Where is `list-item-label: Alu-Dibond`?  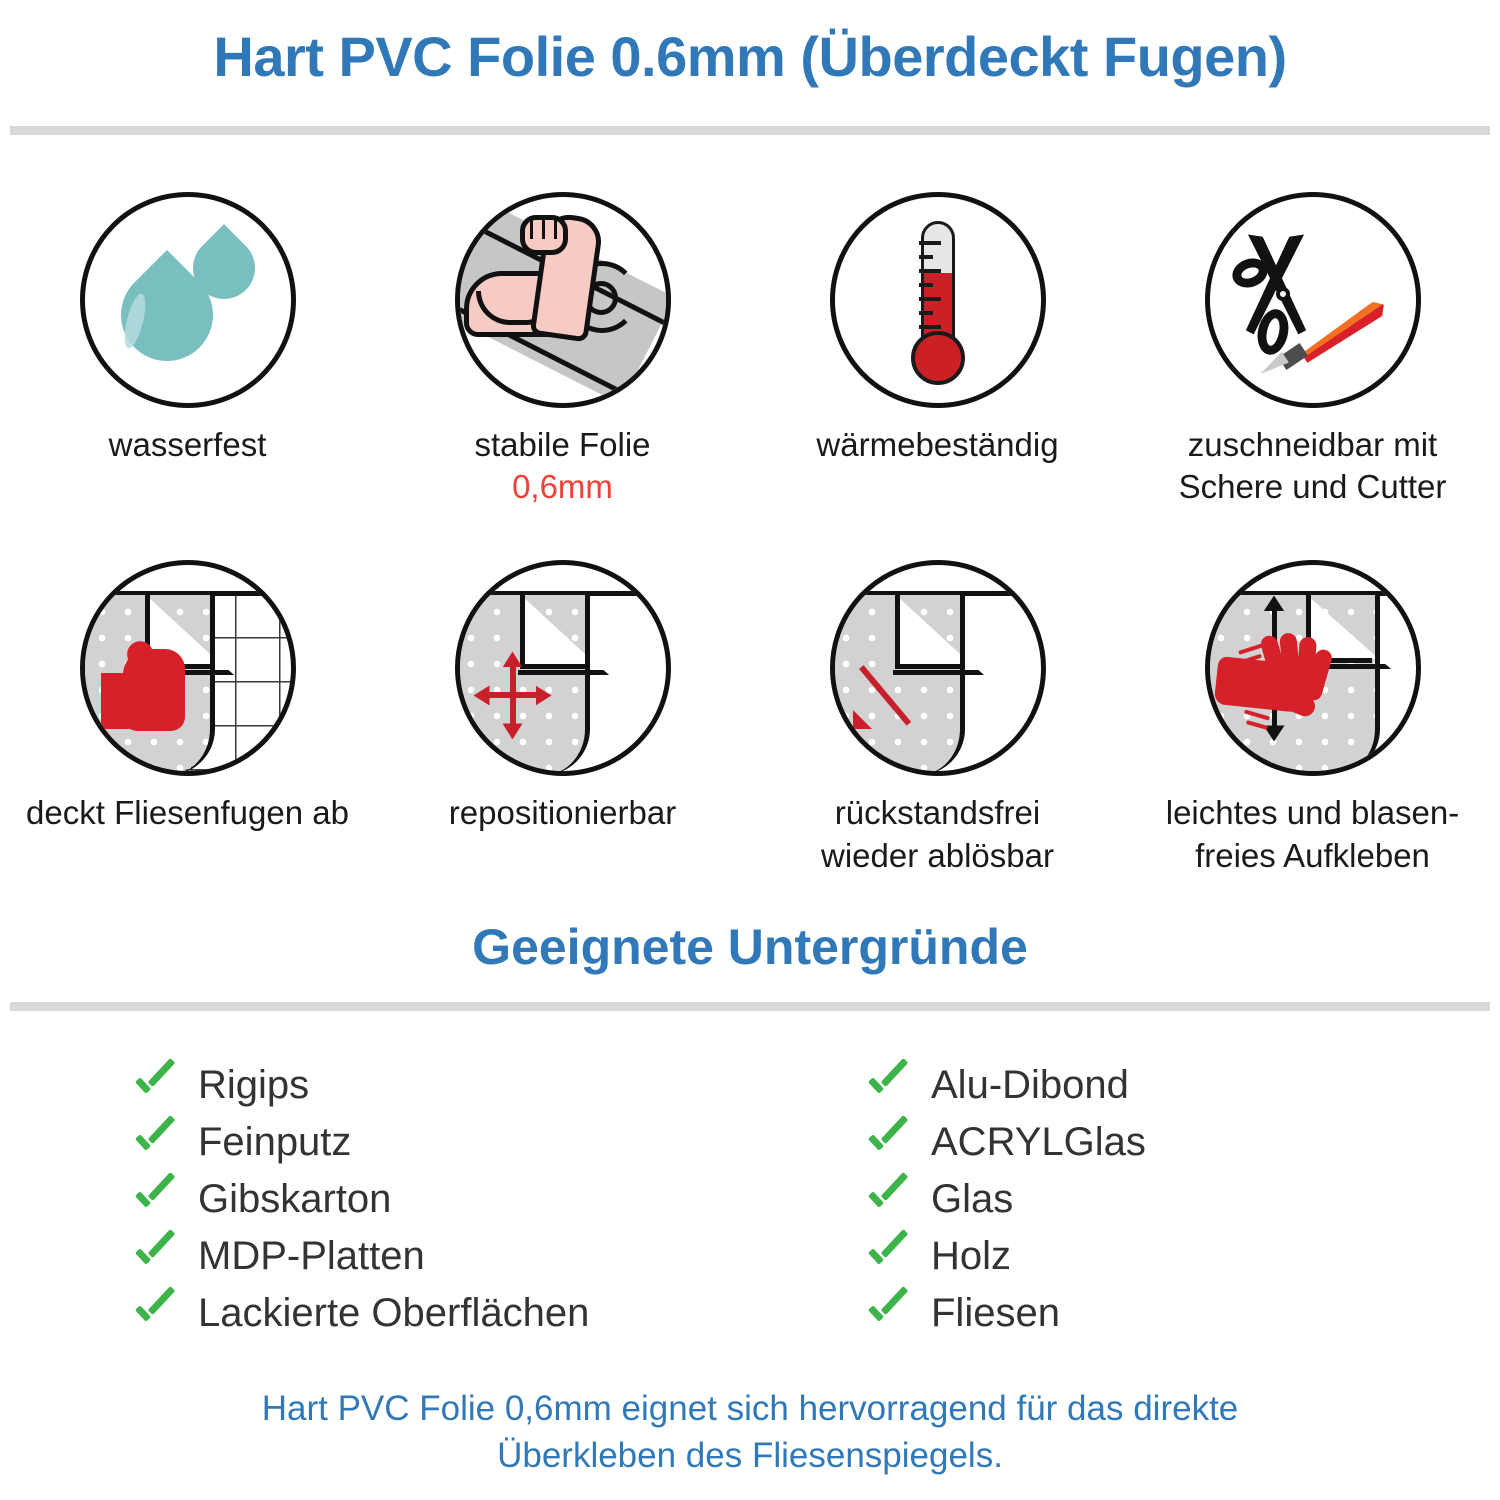 list-item-label: Alu-Dibond is located at coordinates (1030, 1084).